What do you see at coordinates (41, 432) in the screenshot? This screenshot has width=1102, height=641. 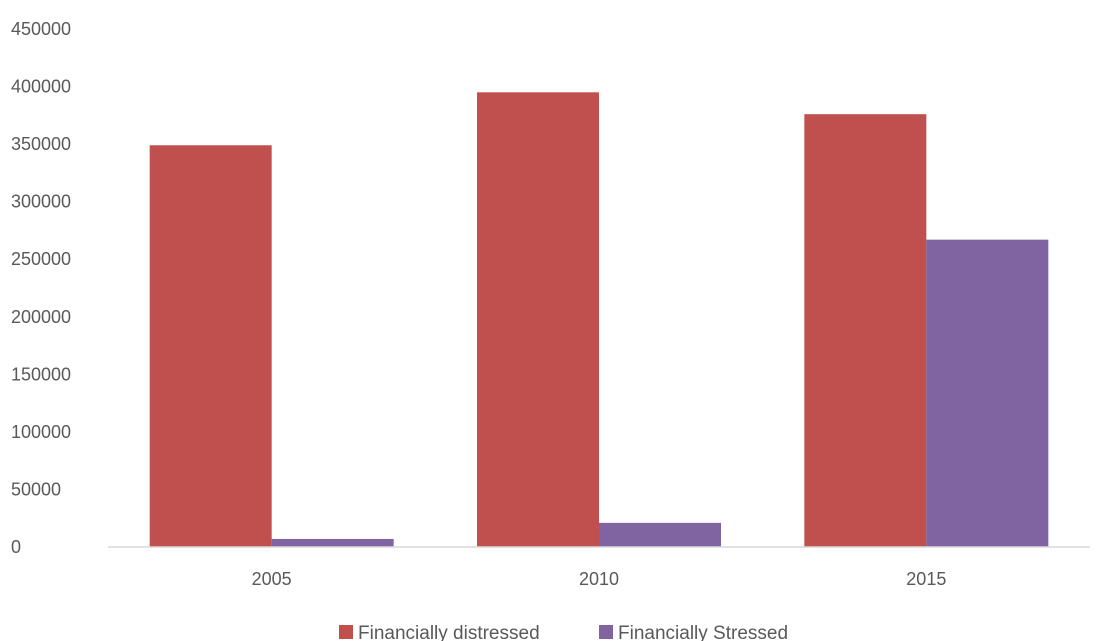 I see `y-tick-label: 100000` at bounding box center [41, 432].